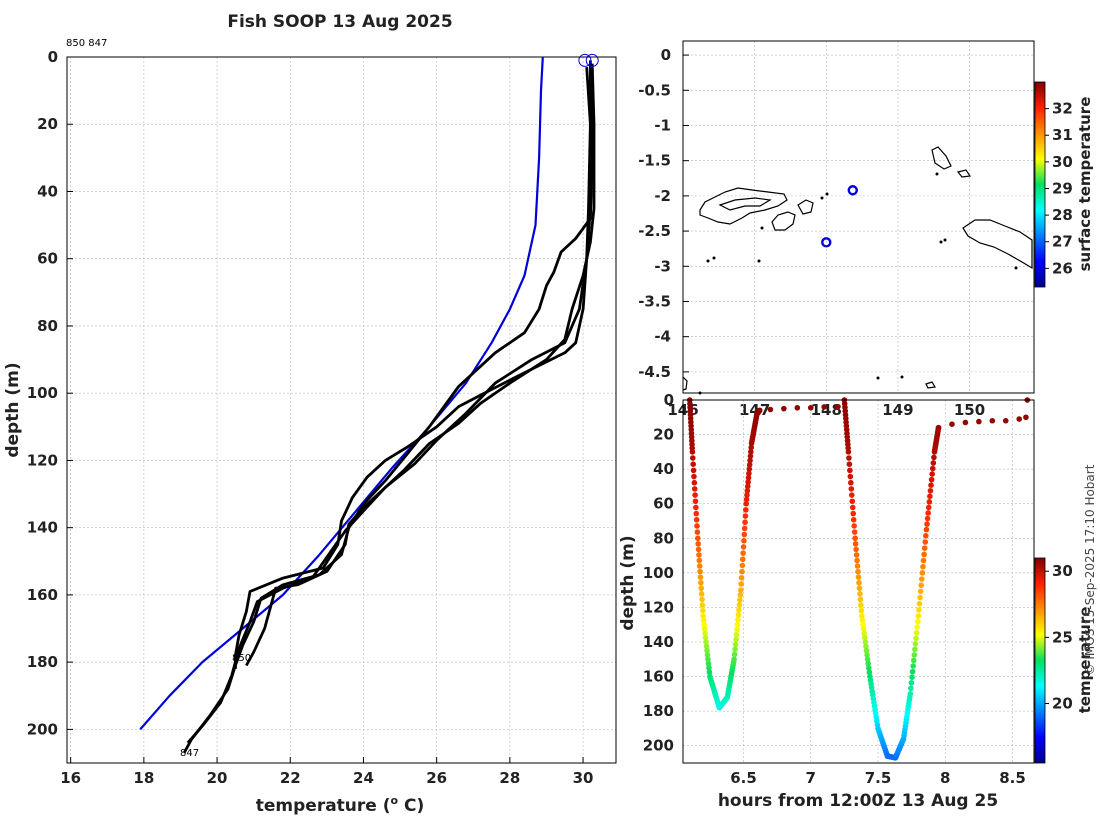 The image size is (1100, 820). I want to click on profile-x-tick-label: 18, so click(143, 778).